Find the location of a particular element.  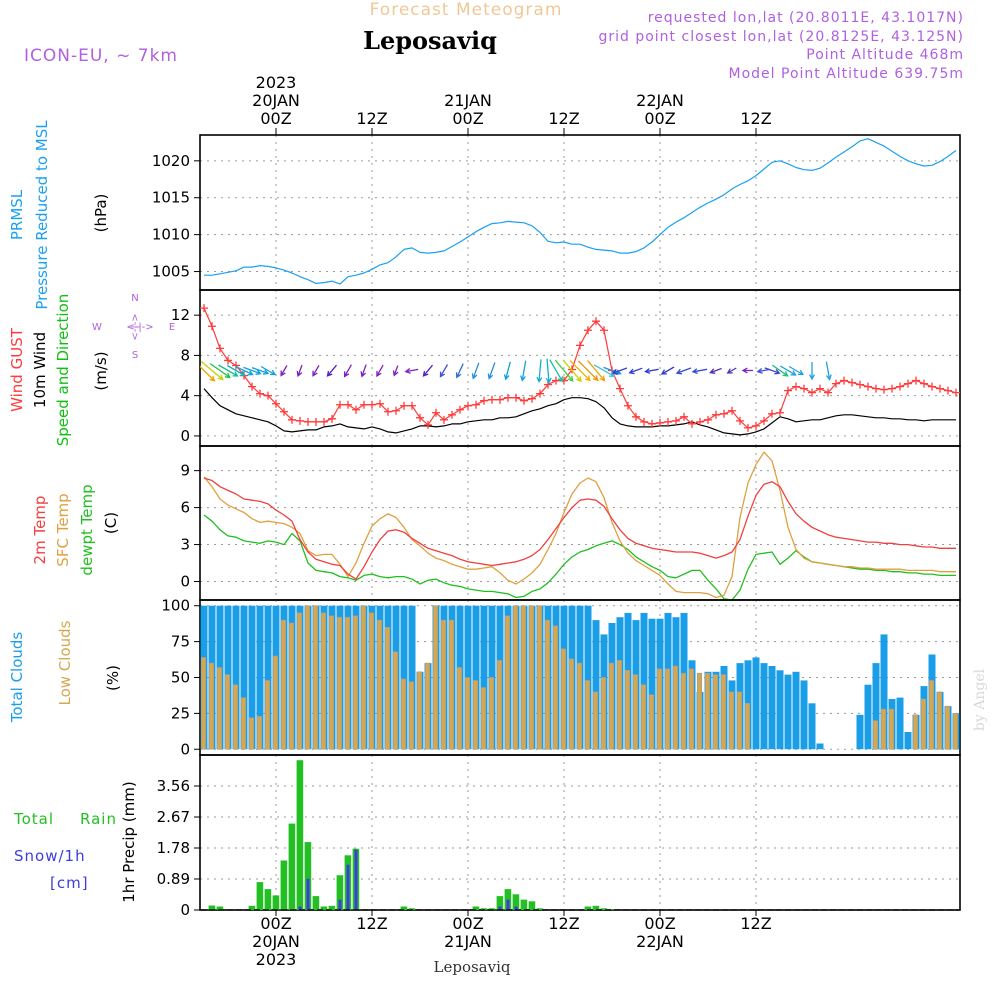

wind-speed-line is located at coordinates (579, 412).